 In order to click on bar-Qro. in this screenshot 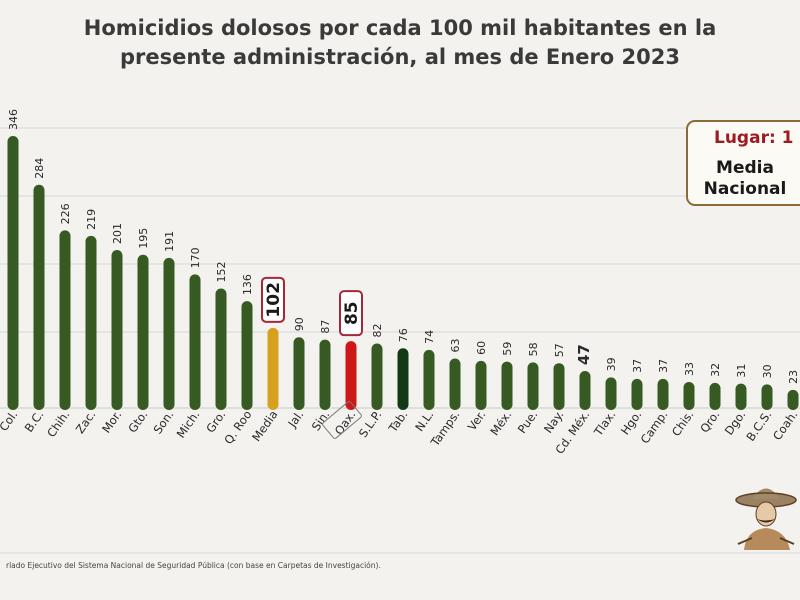, I will do `click(715, 396)`.